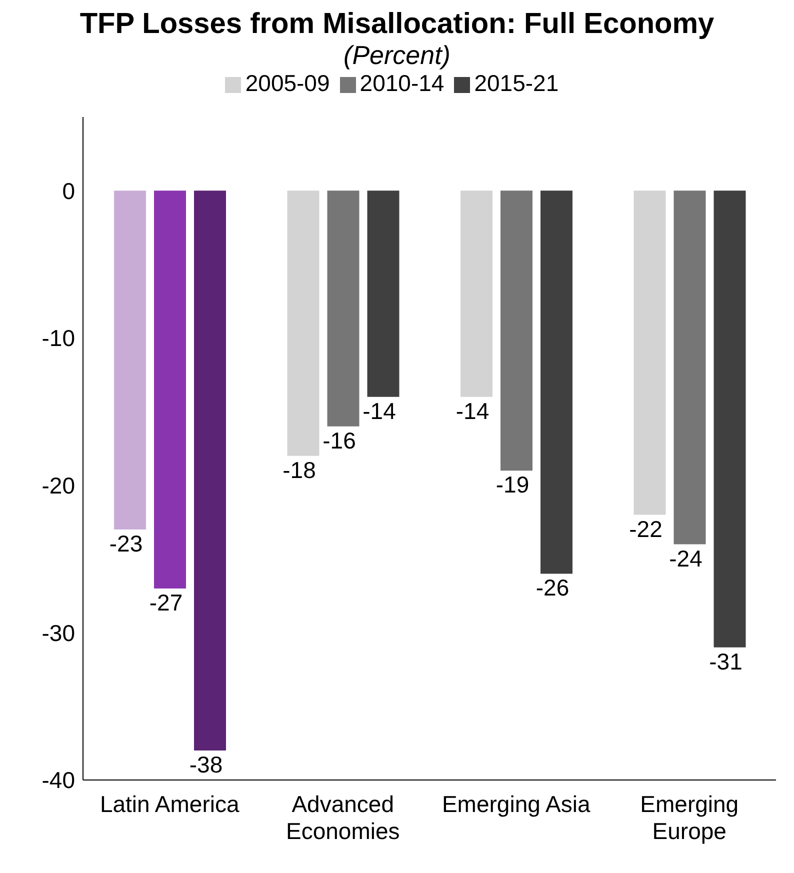 The image size is (794, 873). I want to click on y-tick-label: -30, so click(58, 633).